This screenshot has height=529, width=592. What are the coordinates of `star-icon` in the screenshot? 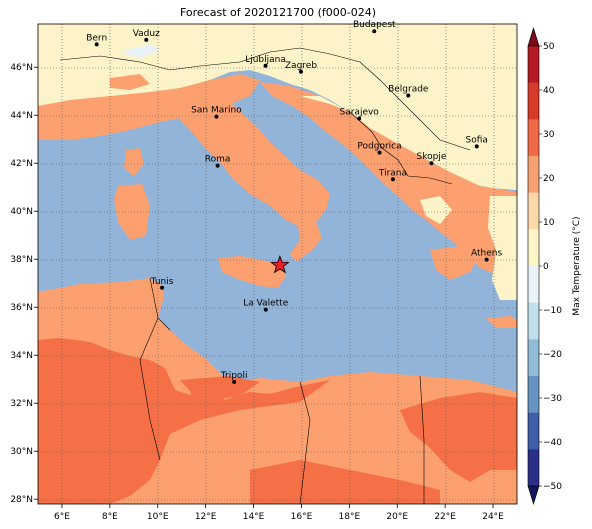 It's located at (280, 264).